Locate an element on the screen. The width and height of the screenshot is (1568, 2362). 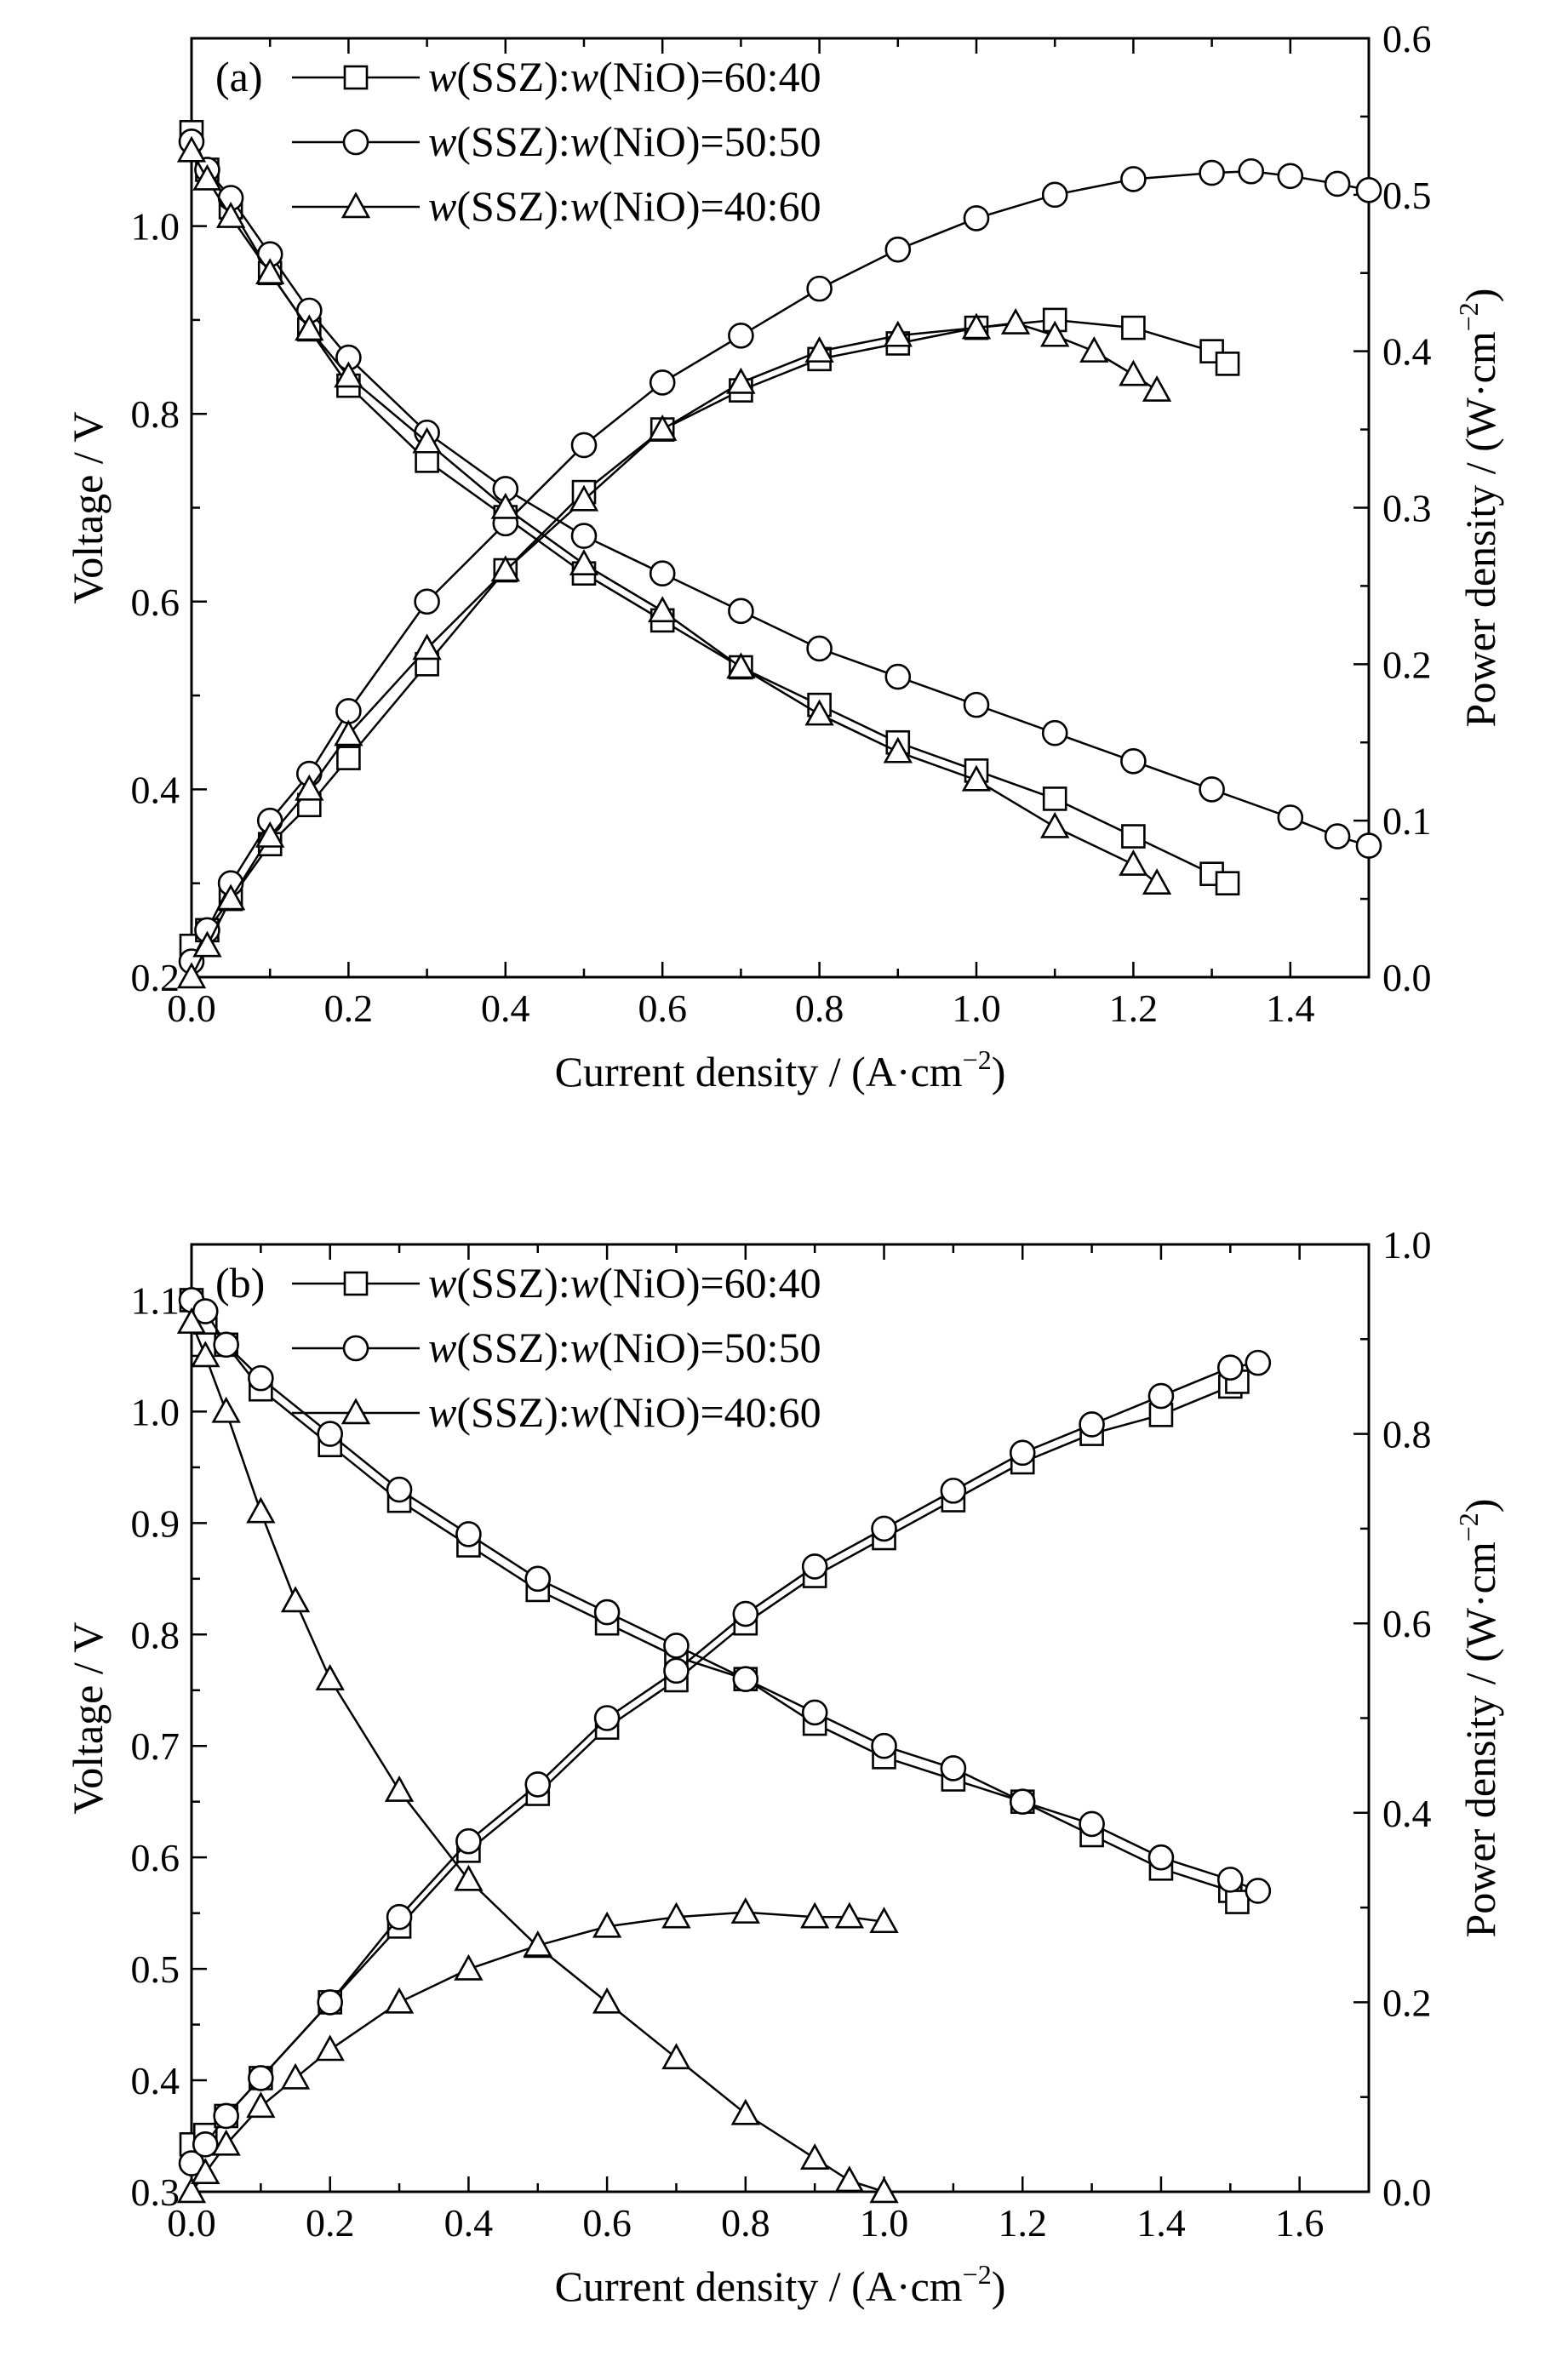
x-axis-label-sup: −2 is located at coordinates (978, 1059).